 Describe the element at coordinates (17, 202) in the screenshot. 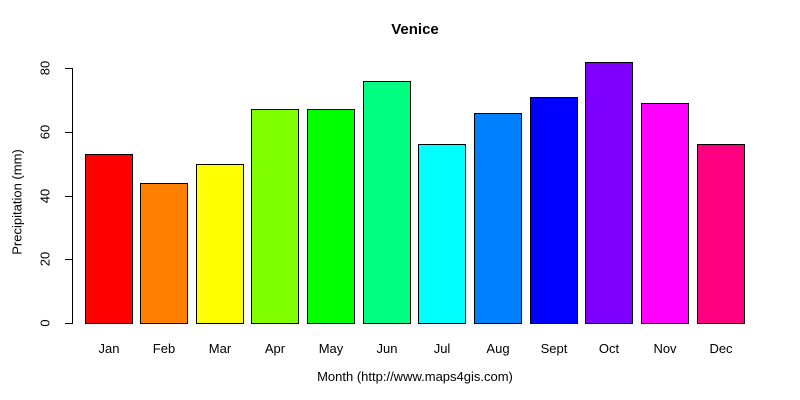

I see `y-axis-title: Precipitation (mm)` at that location.